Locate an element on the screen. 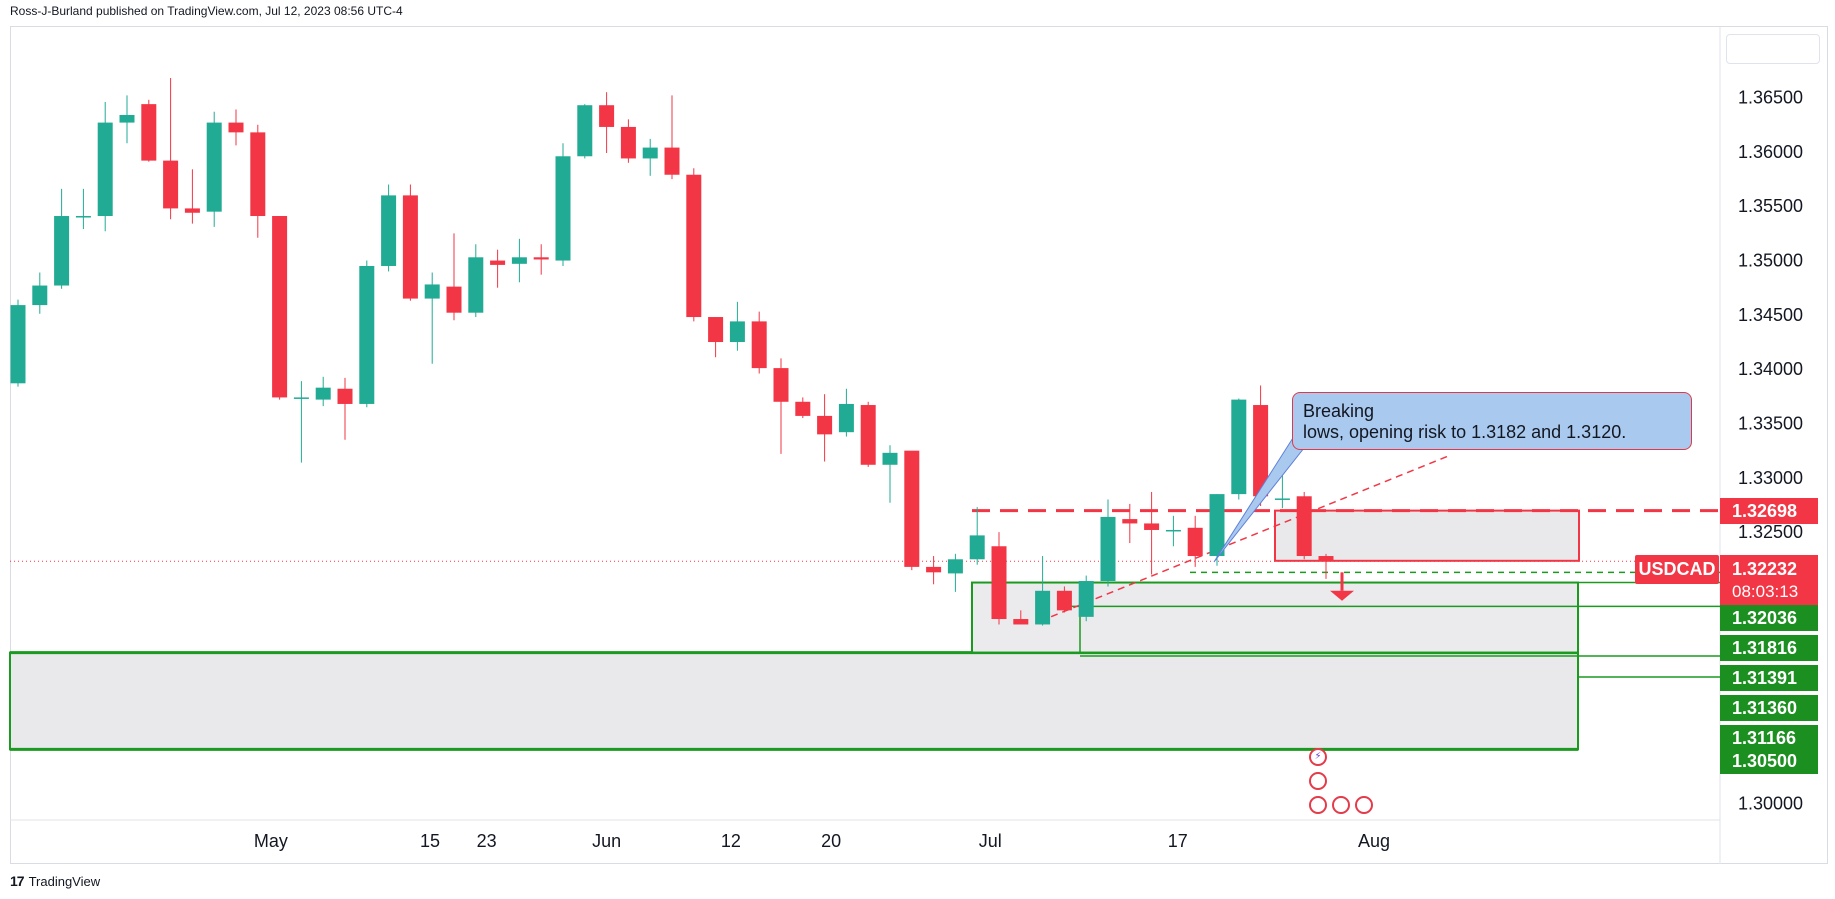 Image resolution: width=1835 pixels, height=899 pixels. x-tick-label: 12 is located at coordinates (731, 841).